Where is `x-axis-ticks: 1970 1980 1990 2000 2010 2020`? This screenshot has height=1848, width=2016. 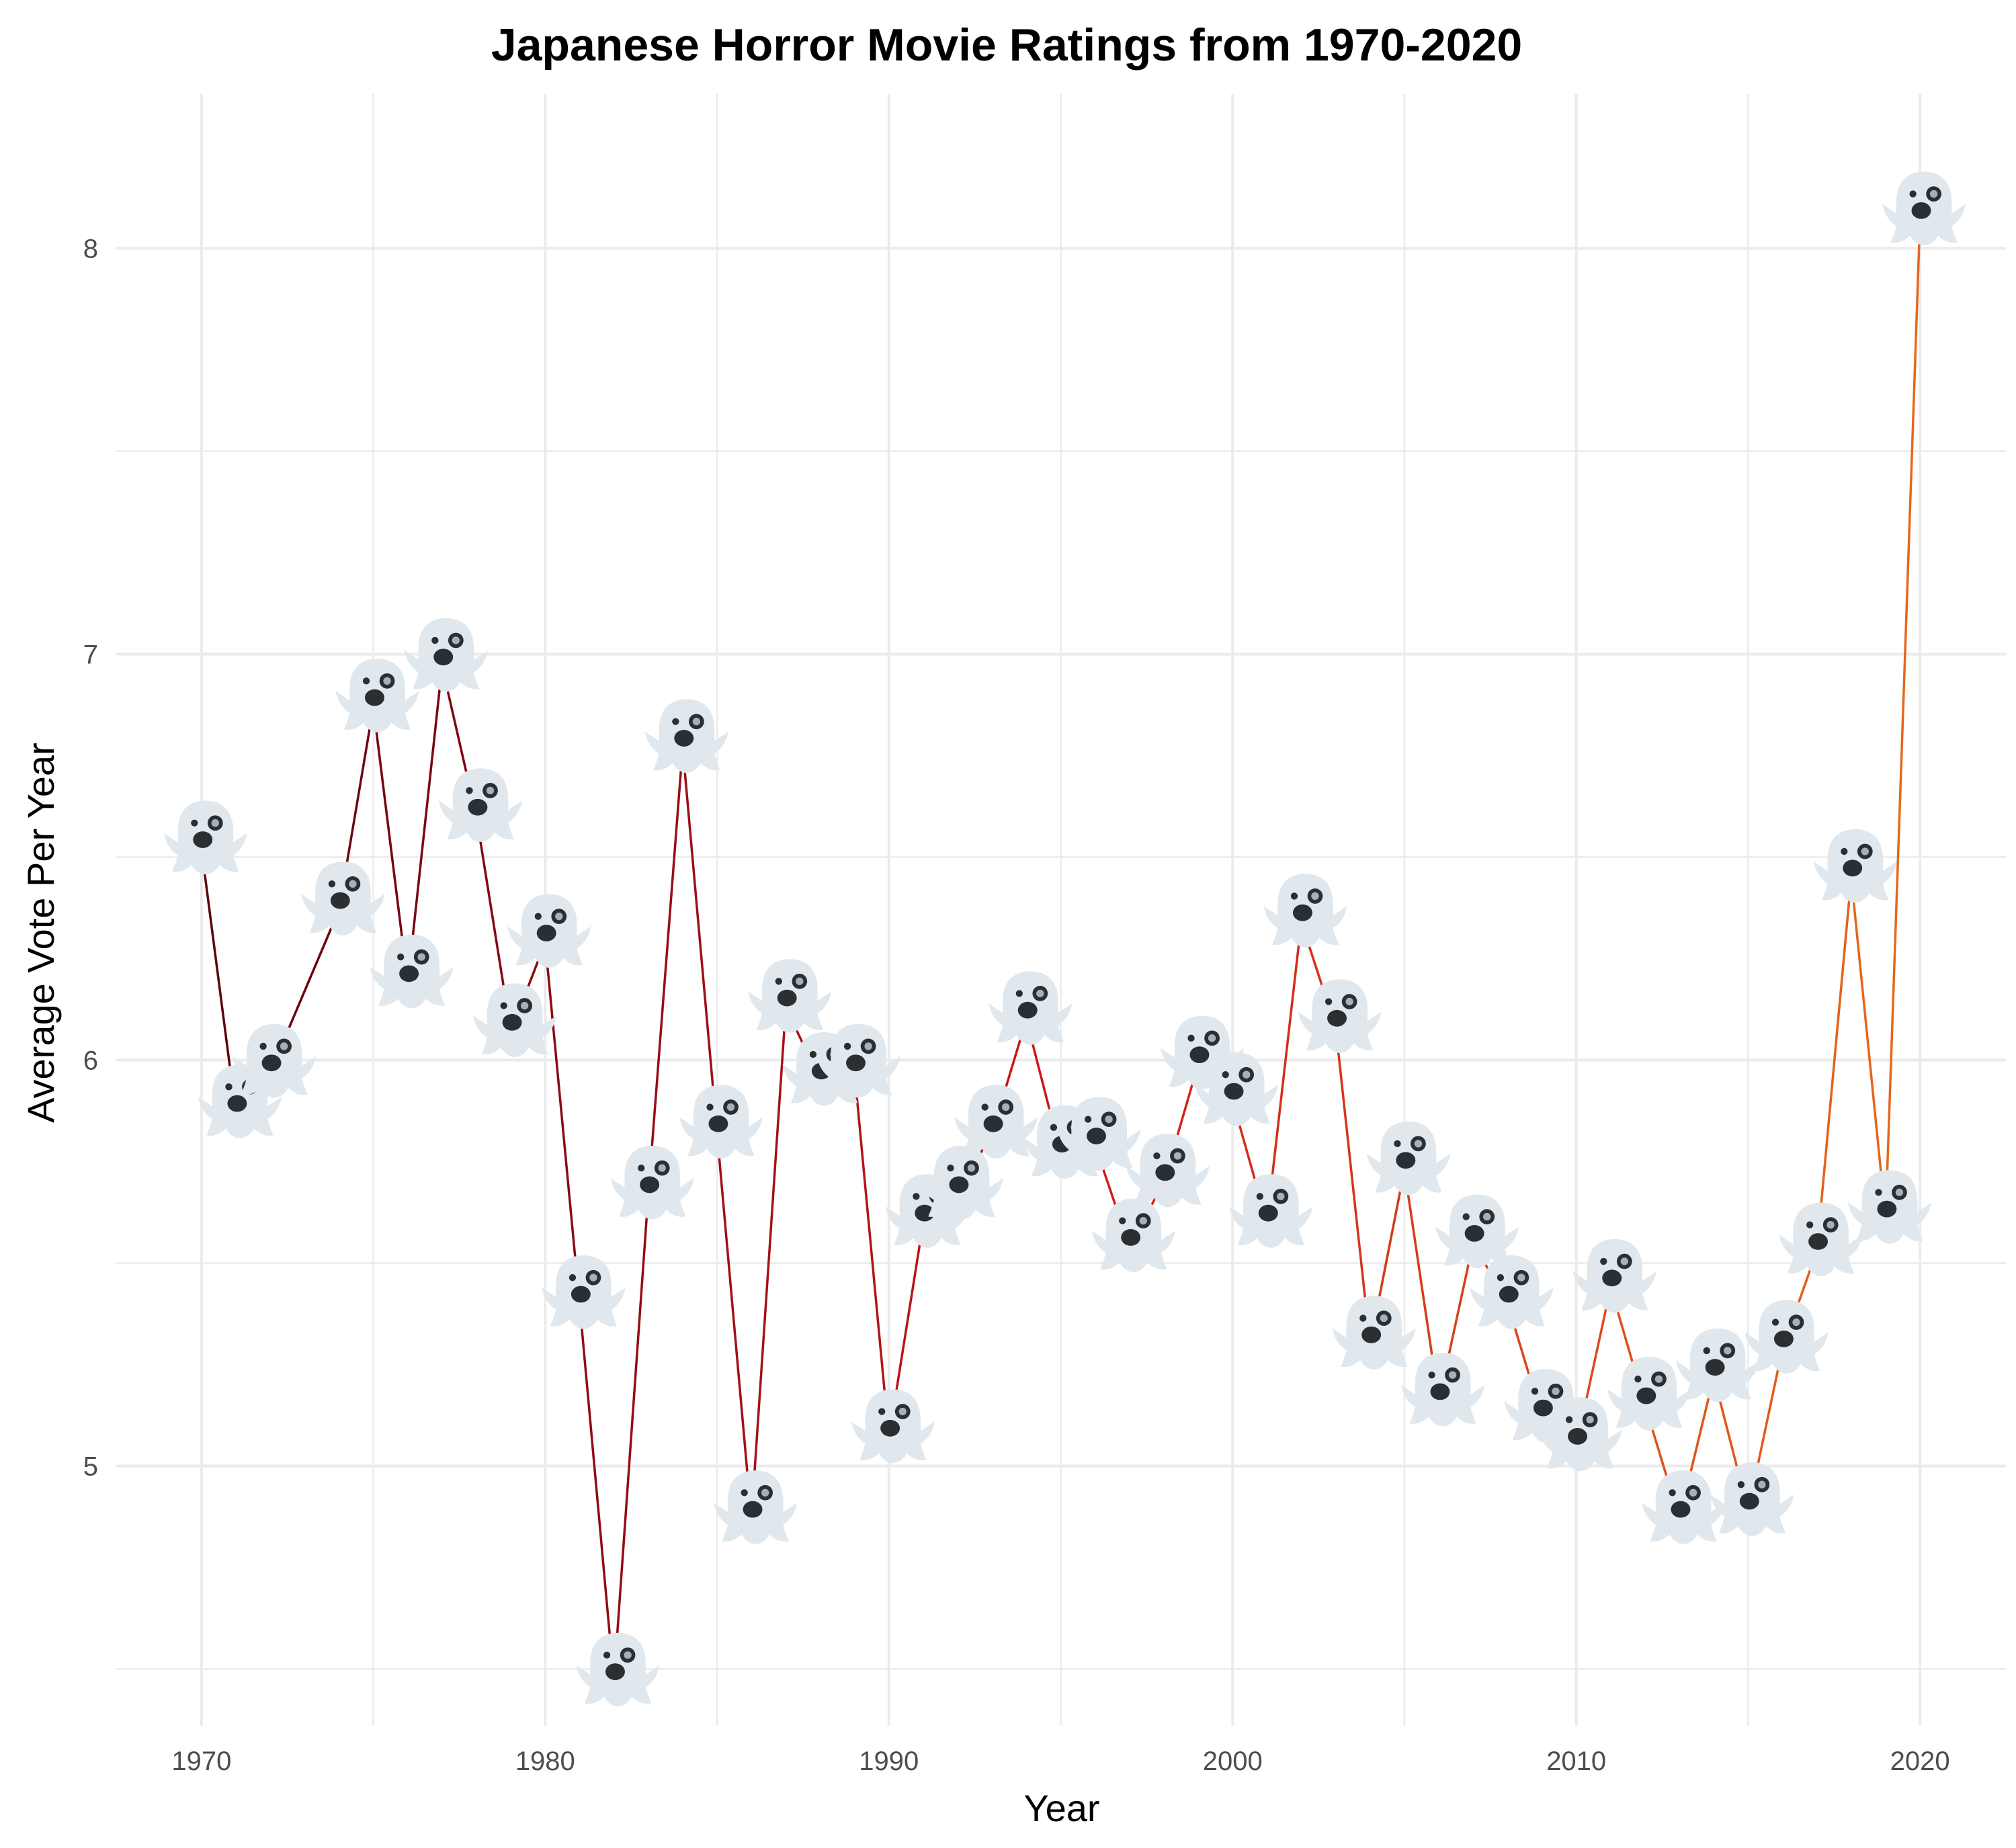 x-axis-ticks: 1970 1980 1990 2000 2010 2020 is located at coordinates (1060, 1762).